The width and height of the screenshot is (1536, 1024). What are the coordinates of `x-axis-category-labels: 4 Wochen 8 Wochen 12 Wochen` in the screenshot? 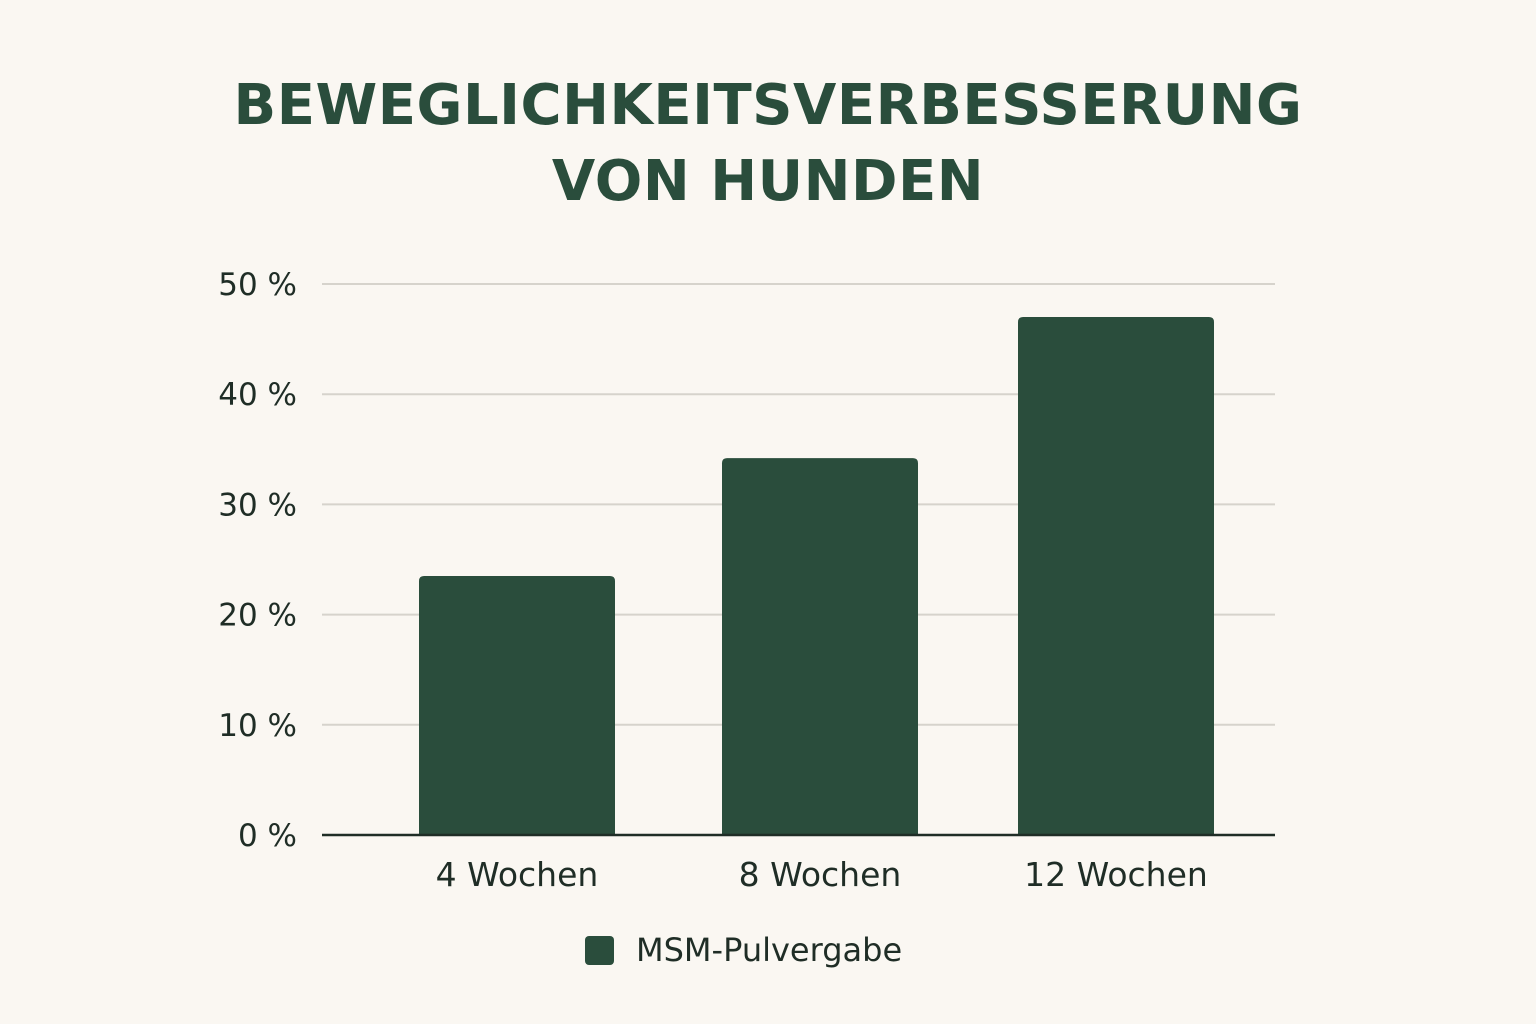 It's located at (822, 874).